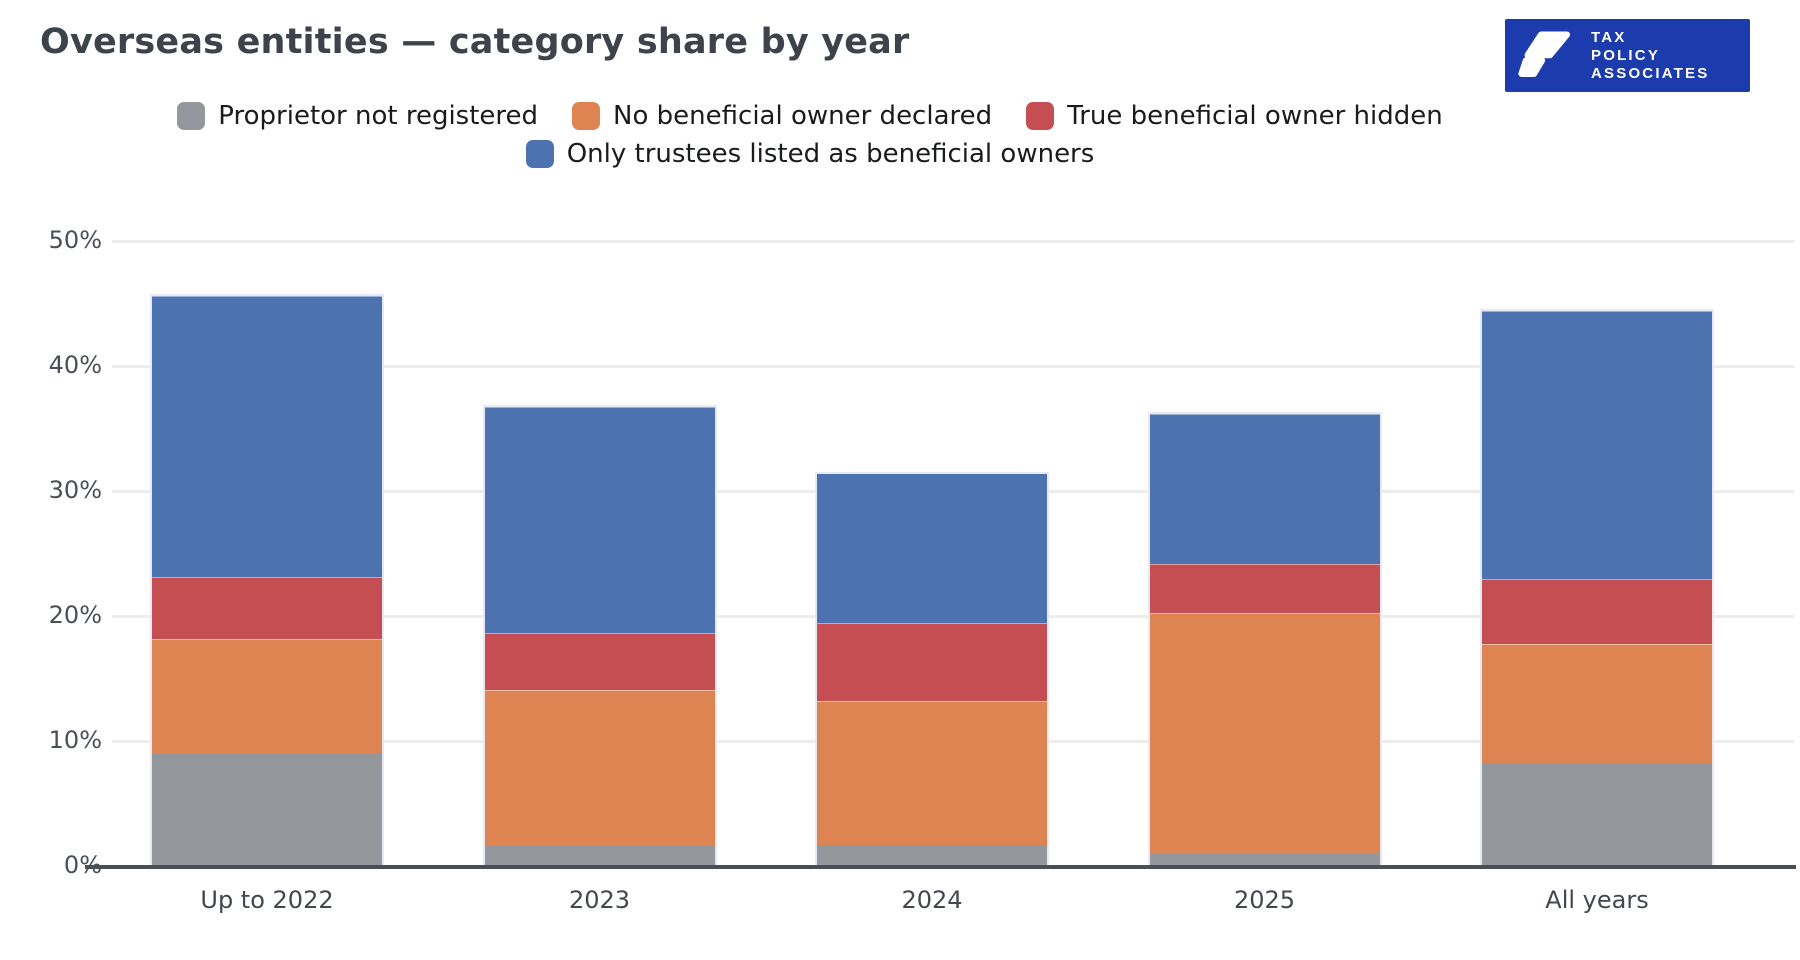  Describe the element at coordinates (1264, 900) in the screenshot. I see `x-axis-category-label: 2025` at that location.